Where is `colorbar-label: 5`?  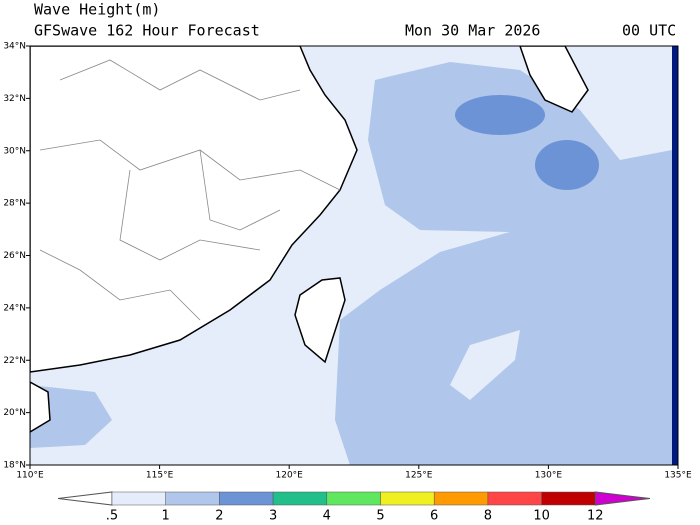
colorbar-label: 5 is located at coordinates (380, 516).